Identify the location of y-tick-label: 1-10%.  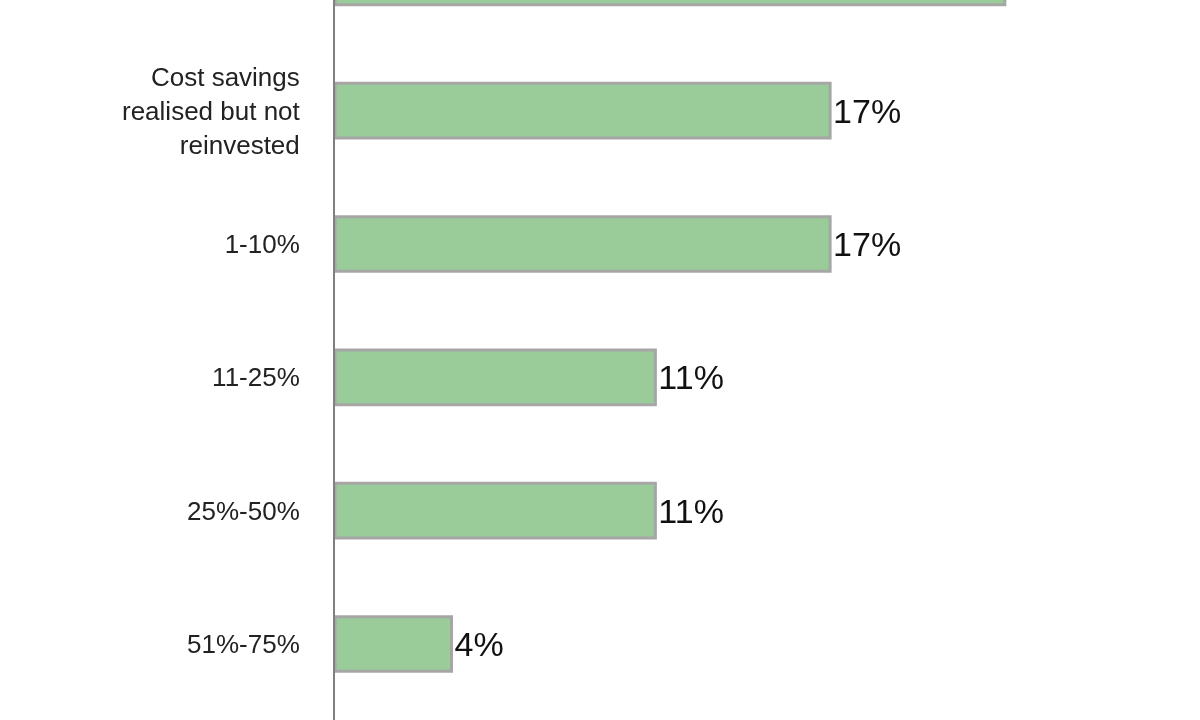
(262, 244).